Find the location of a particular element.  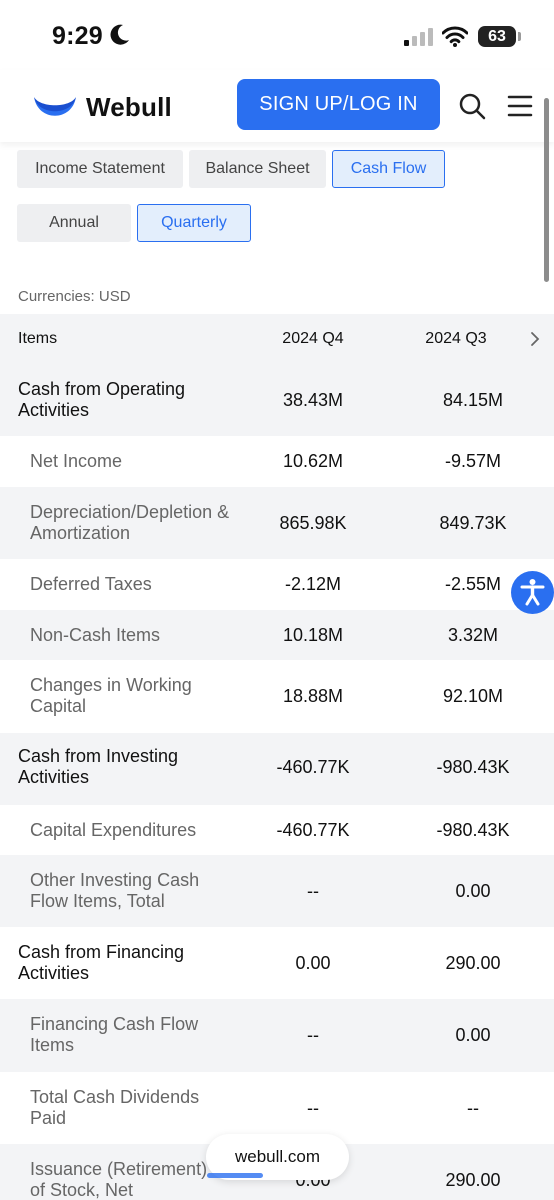

row-value-q4: -2.12M is located at coordinates (313, 584).